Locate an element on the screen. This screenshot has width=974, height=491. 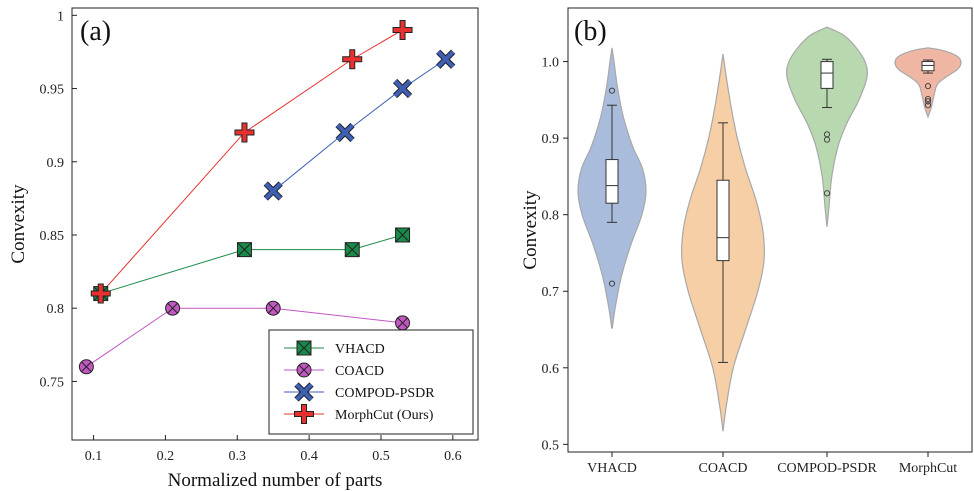
legend-label: COMPOD-PSDR is located at coordinates (385, 393).